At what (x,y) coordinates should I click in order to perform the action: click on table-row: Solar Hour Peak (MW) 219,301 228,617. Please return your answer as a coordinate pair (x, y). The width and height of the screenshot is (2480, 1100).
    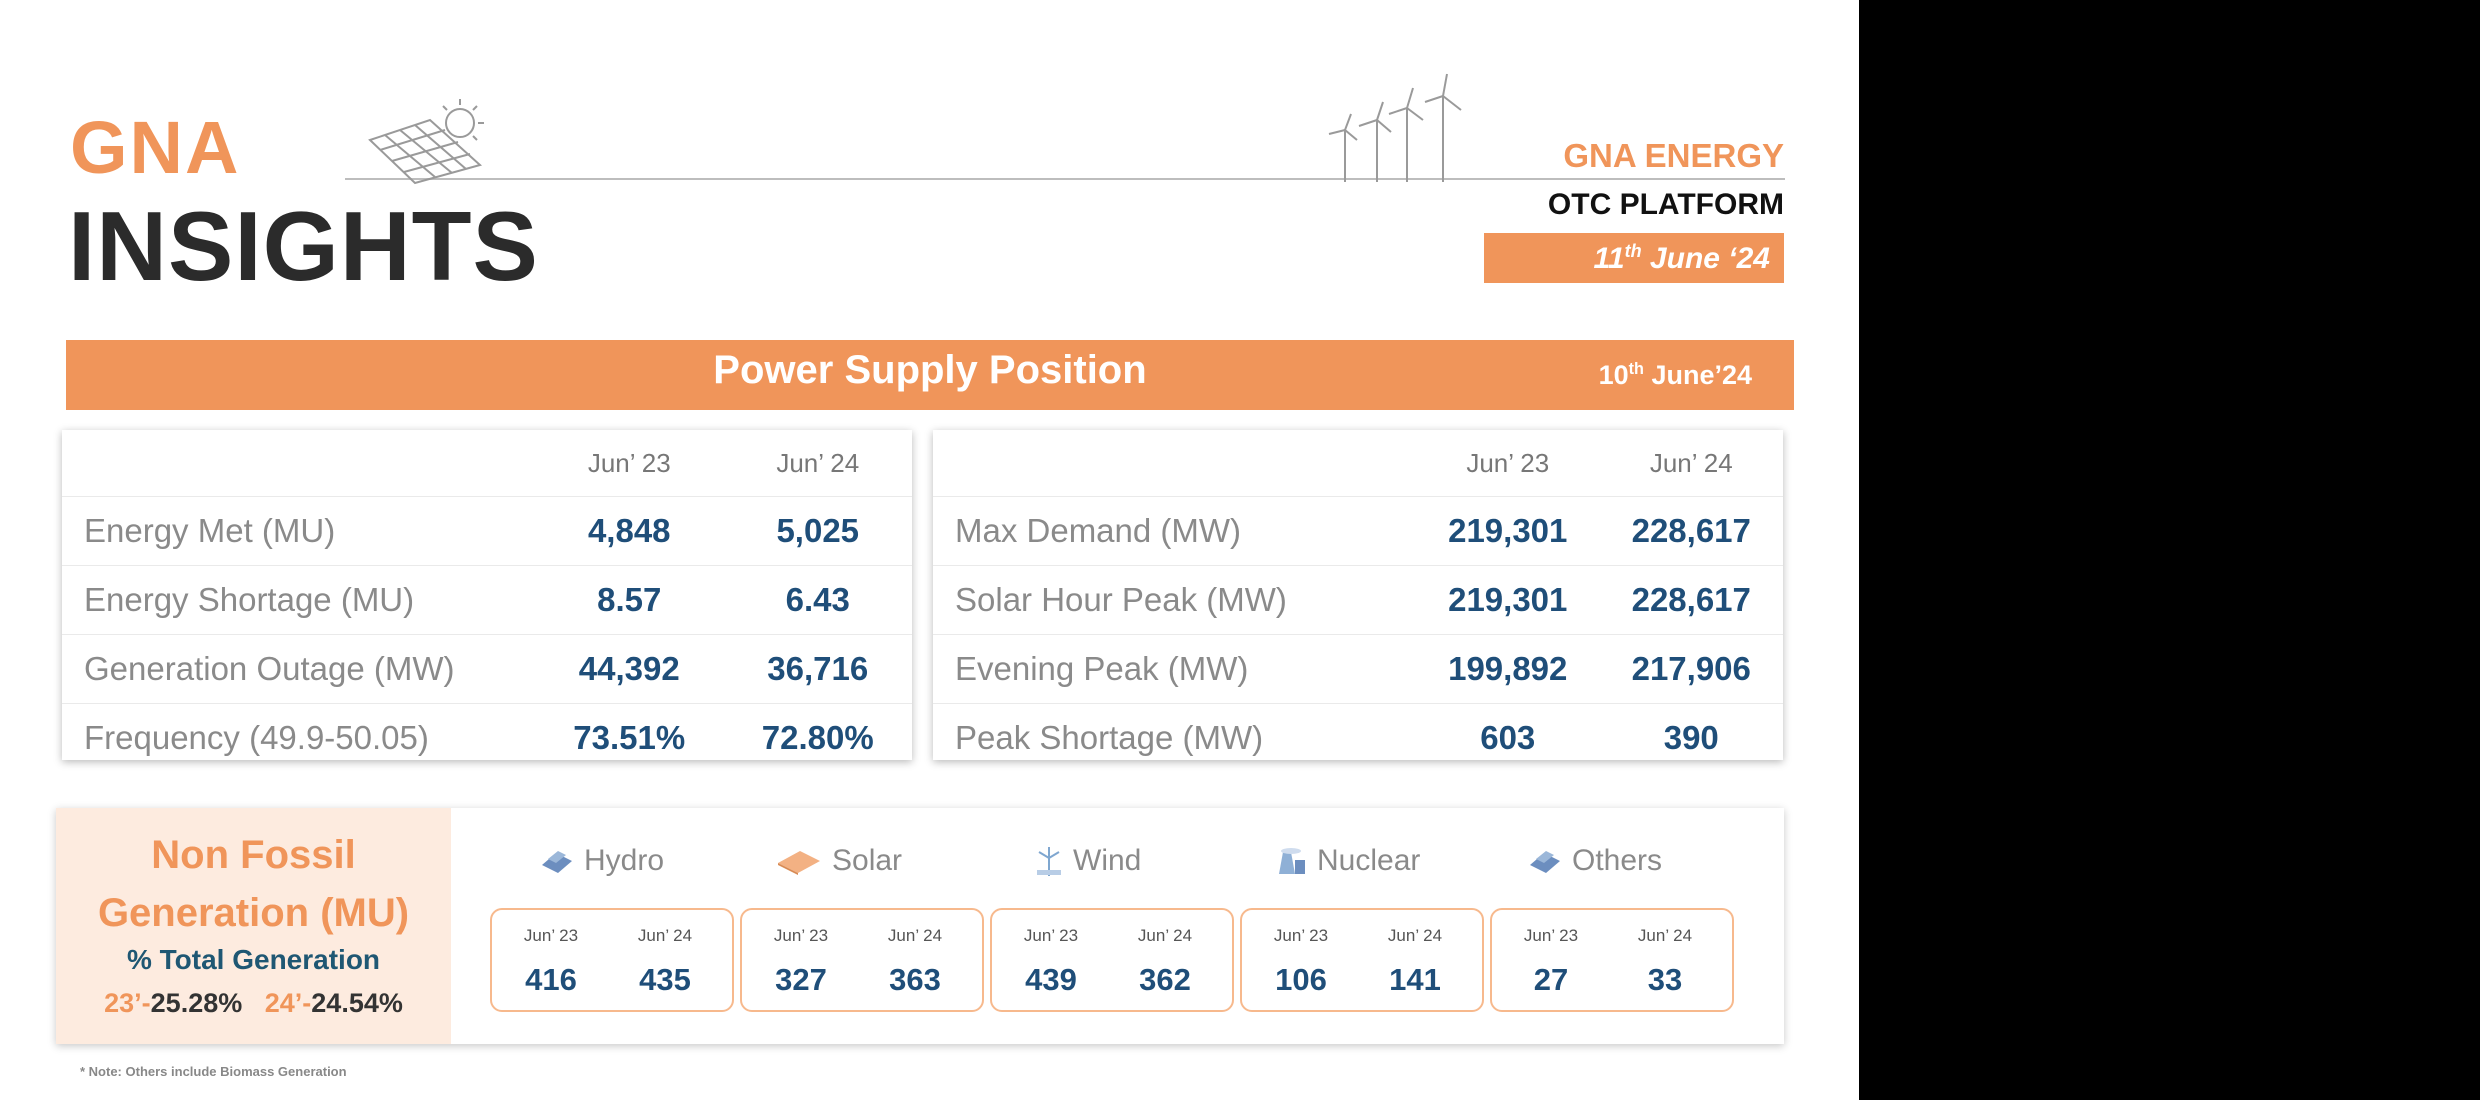
    Looking at the image, I should click on (1358, 600).